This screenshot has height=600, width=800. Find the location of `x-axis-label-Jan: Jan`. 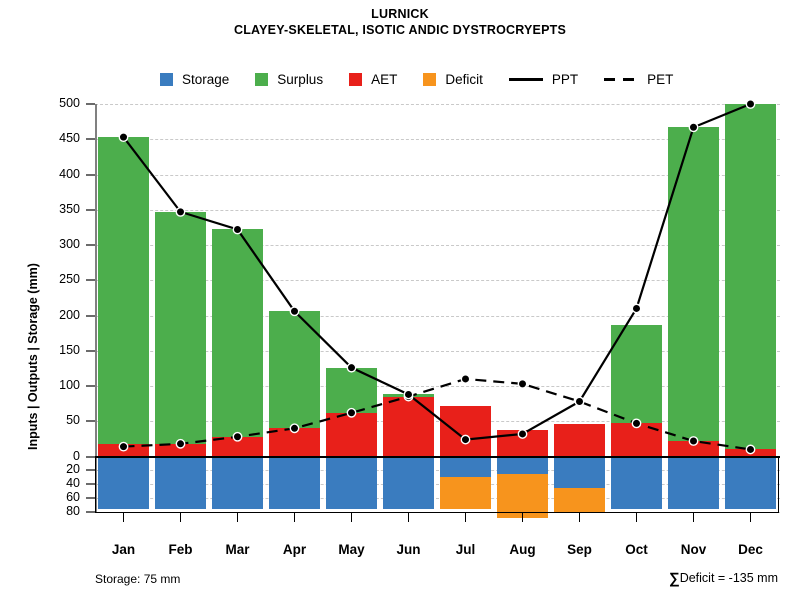

x-axis-label-Jan: Jan is located at coordinates (123, 549).